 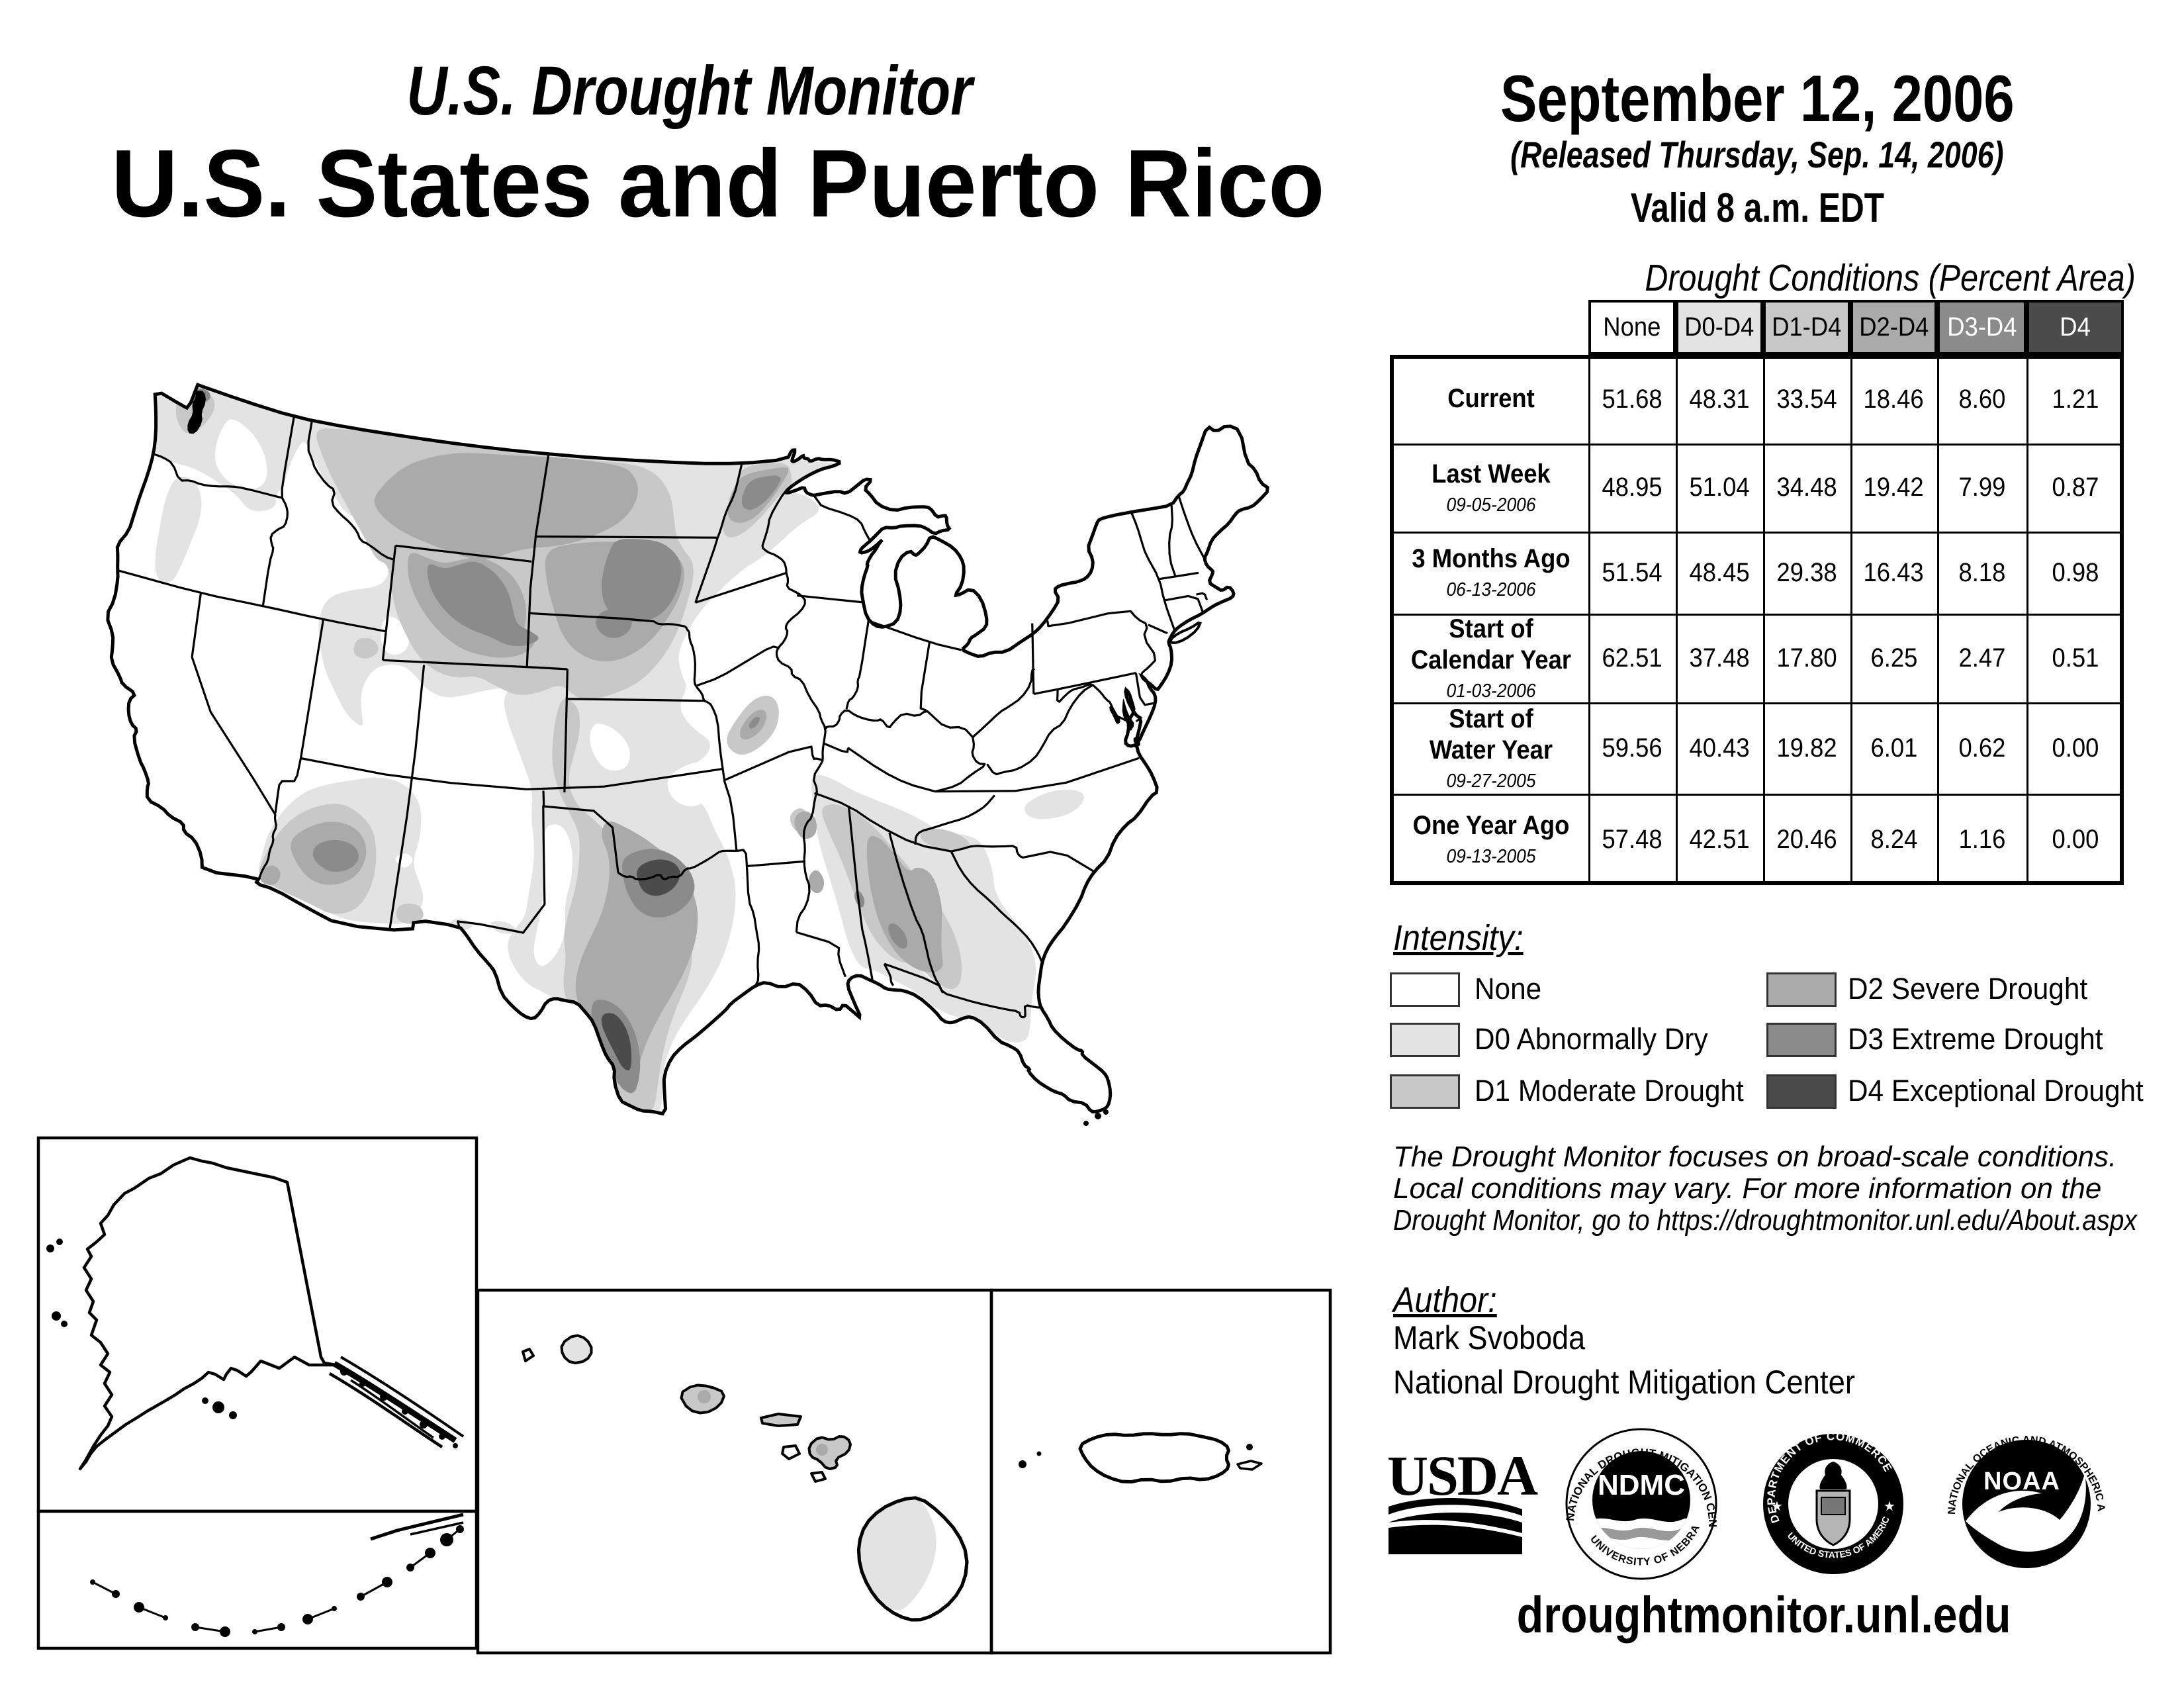 I want to click on svg-text: NOAA, so click(x=2022, y=1481).